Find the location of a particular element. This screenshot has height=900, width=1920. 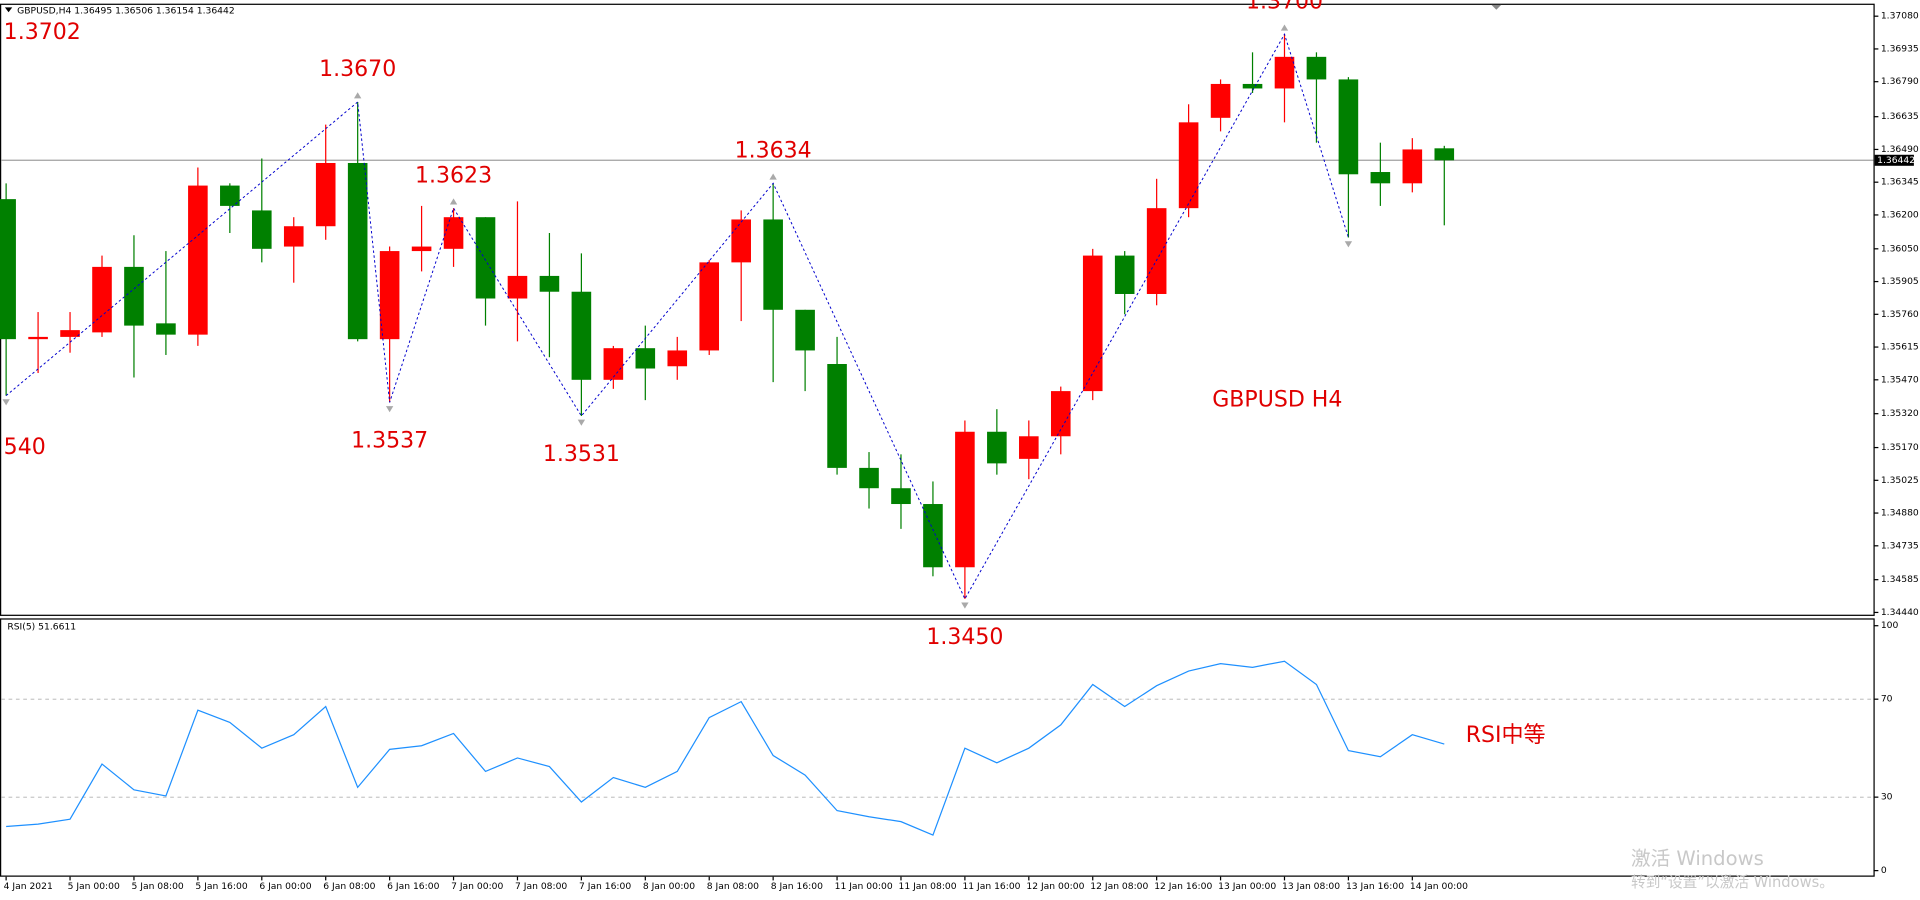

y-tick-label: 1.37080 is located at coordinates (1900, 16).